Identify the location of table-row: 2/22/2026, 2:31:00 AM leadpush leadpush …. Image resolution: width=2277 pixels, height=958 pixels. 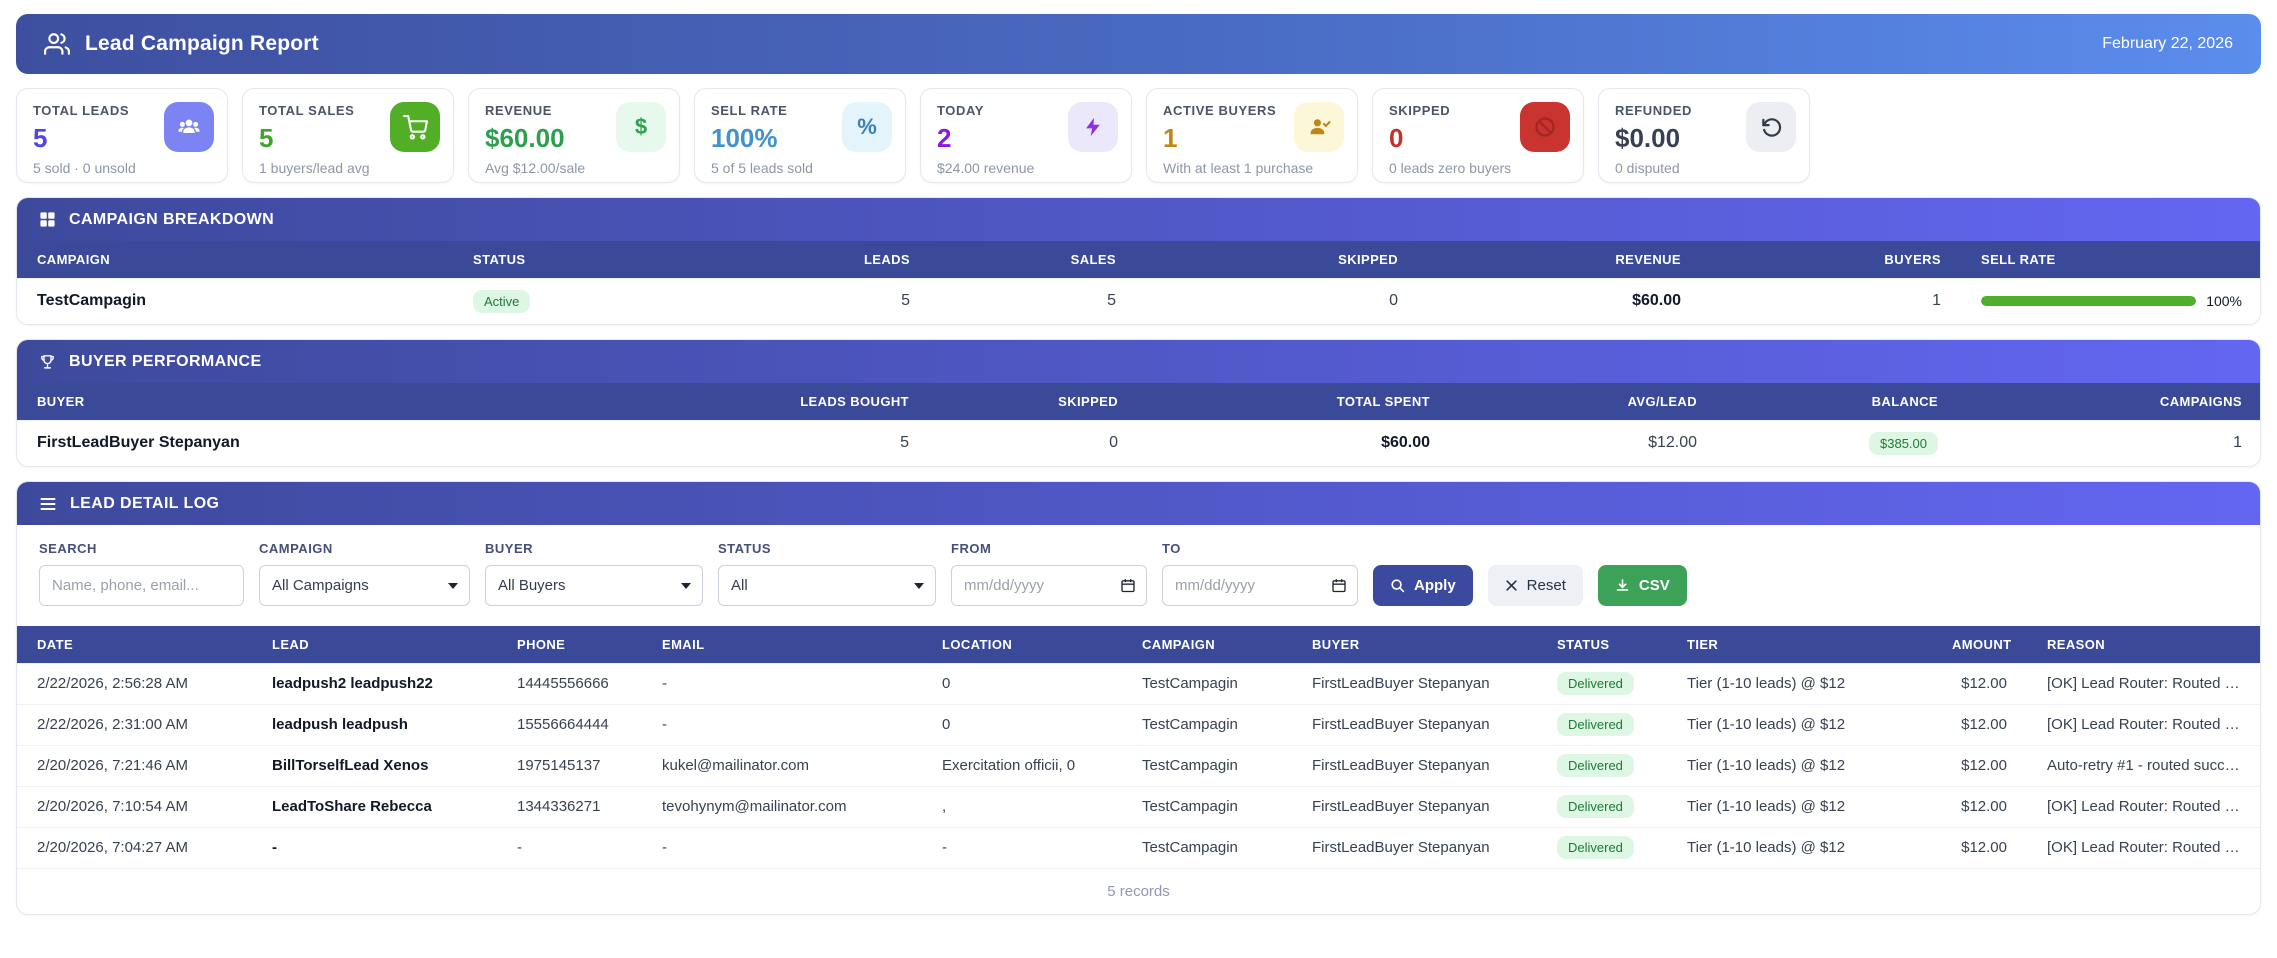
(1138, 724).